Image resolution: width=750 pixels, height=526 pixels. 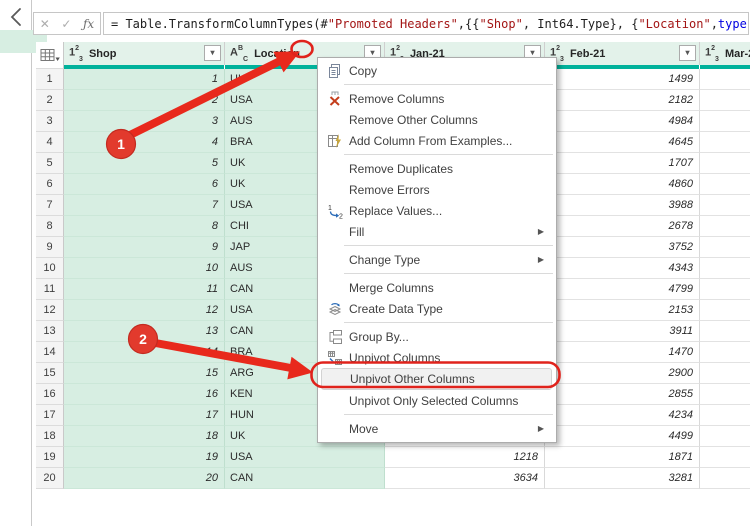 I want to click on cell-shop-r3: 3, so click(x=144, y=121).